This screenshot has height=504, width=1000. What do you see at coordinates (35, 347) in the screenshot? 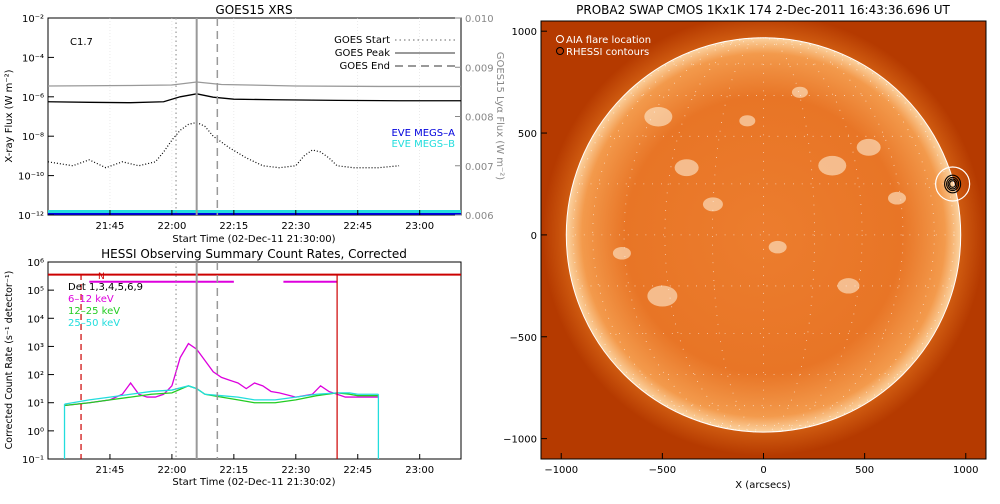
I see `hessi-ytick-label: 10³` at bounding box center [35, 347].